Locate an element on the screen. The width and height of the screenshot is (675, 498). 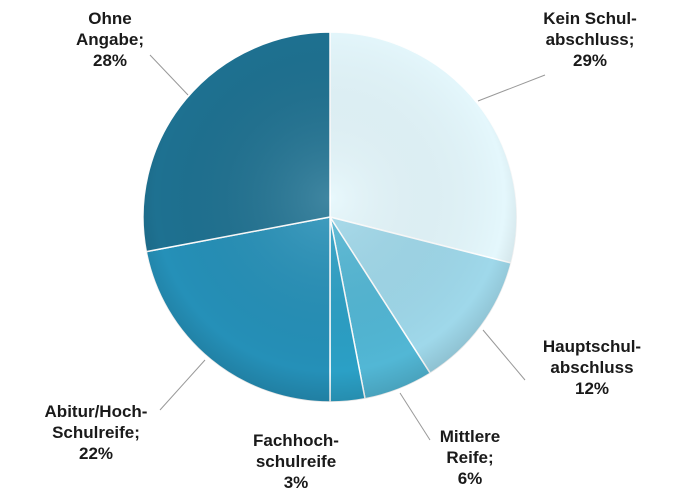
label-line: 29% is located at coordinates (590, 60).